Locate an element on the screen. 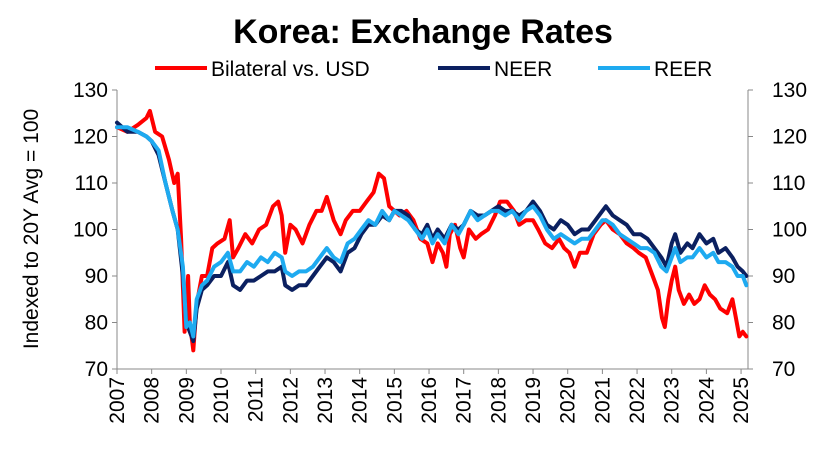 The image size is (830, 456). y-tick-label-left: 100 is located at coordinates (90, 230).